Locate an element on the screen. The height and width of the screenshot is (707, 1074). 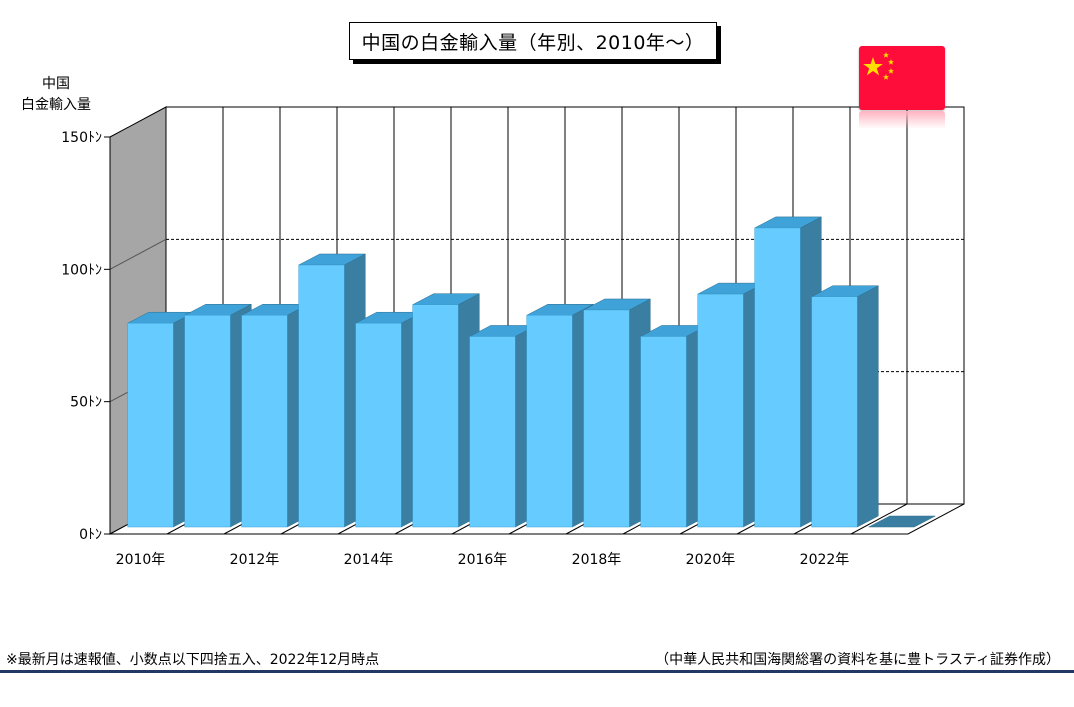
bar-2010年 is located at coordinates (150, 425).